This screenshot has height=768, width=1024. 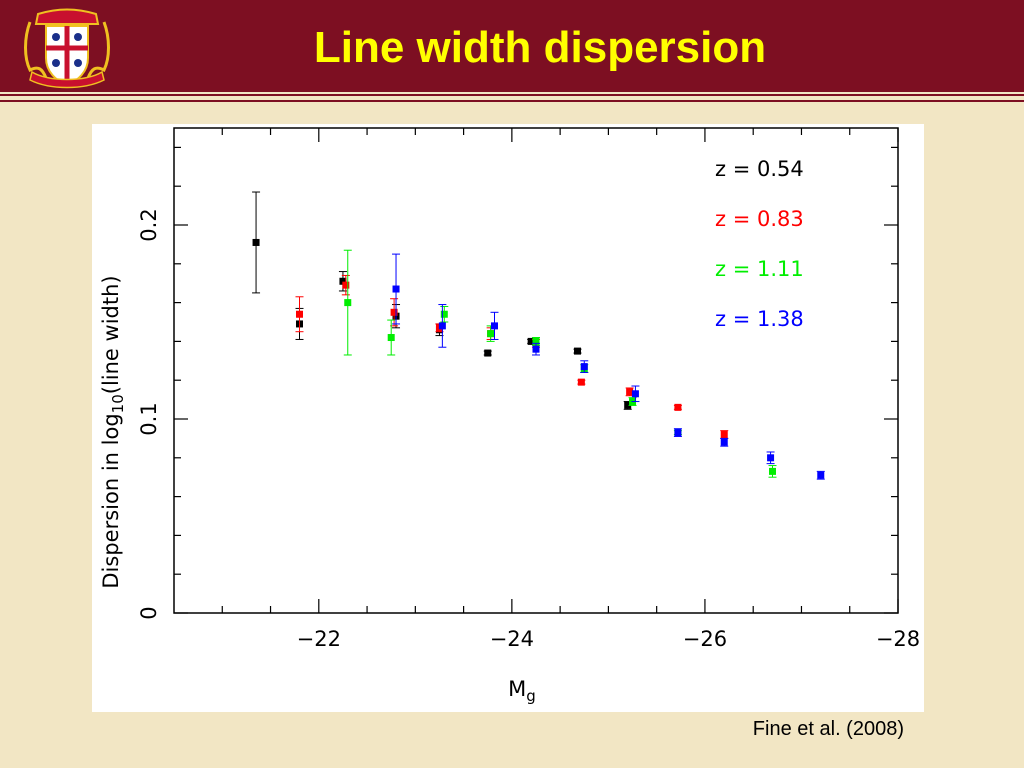 What do you see at coordinates (512, 639) in the screenshot?
I see `x-tick-label: −24` at bounding box center [512, 639].